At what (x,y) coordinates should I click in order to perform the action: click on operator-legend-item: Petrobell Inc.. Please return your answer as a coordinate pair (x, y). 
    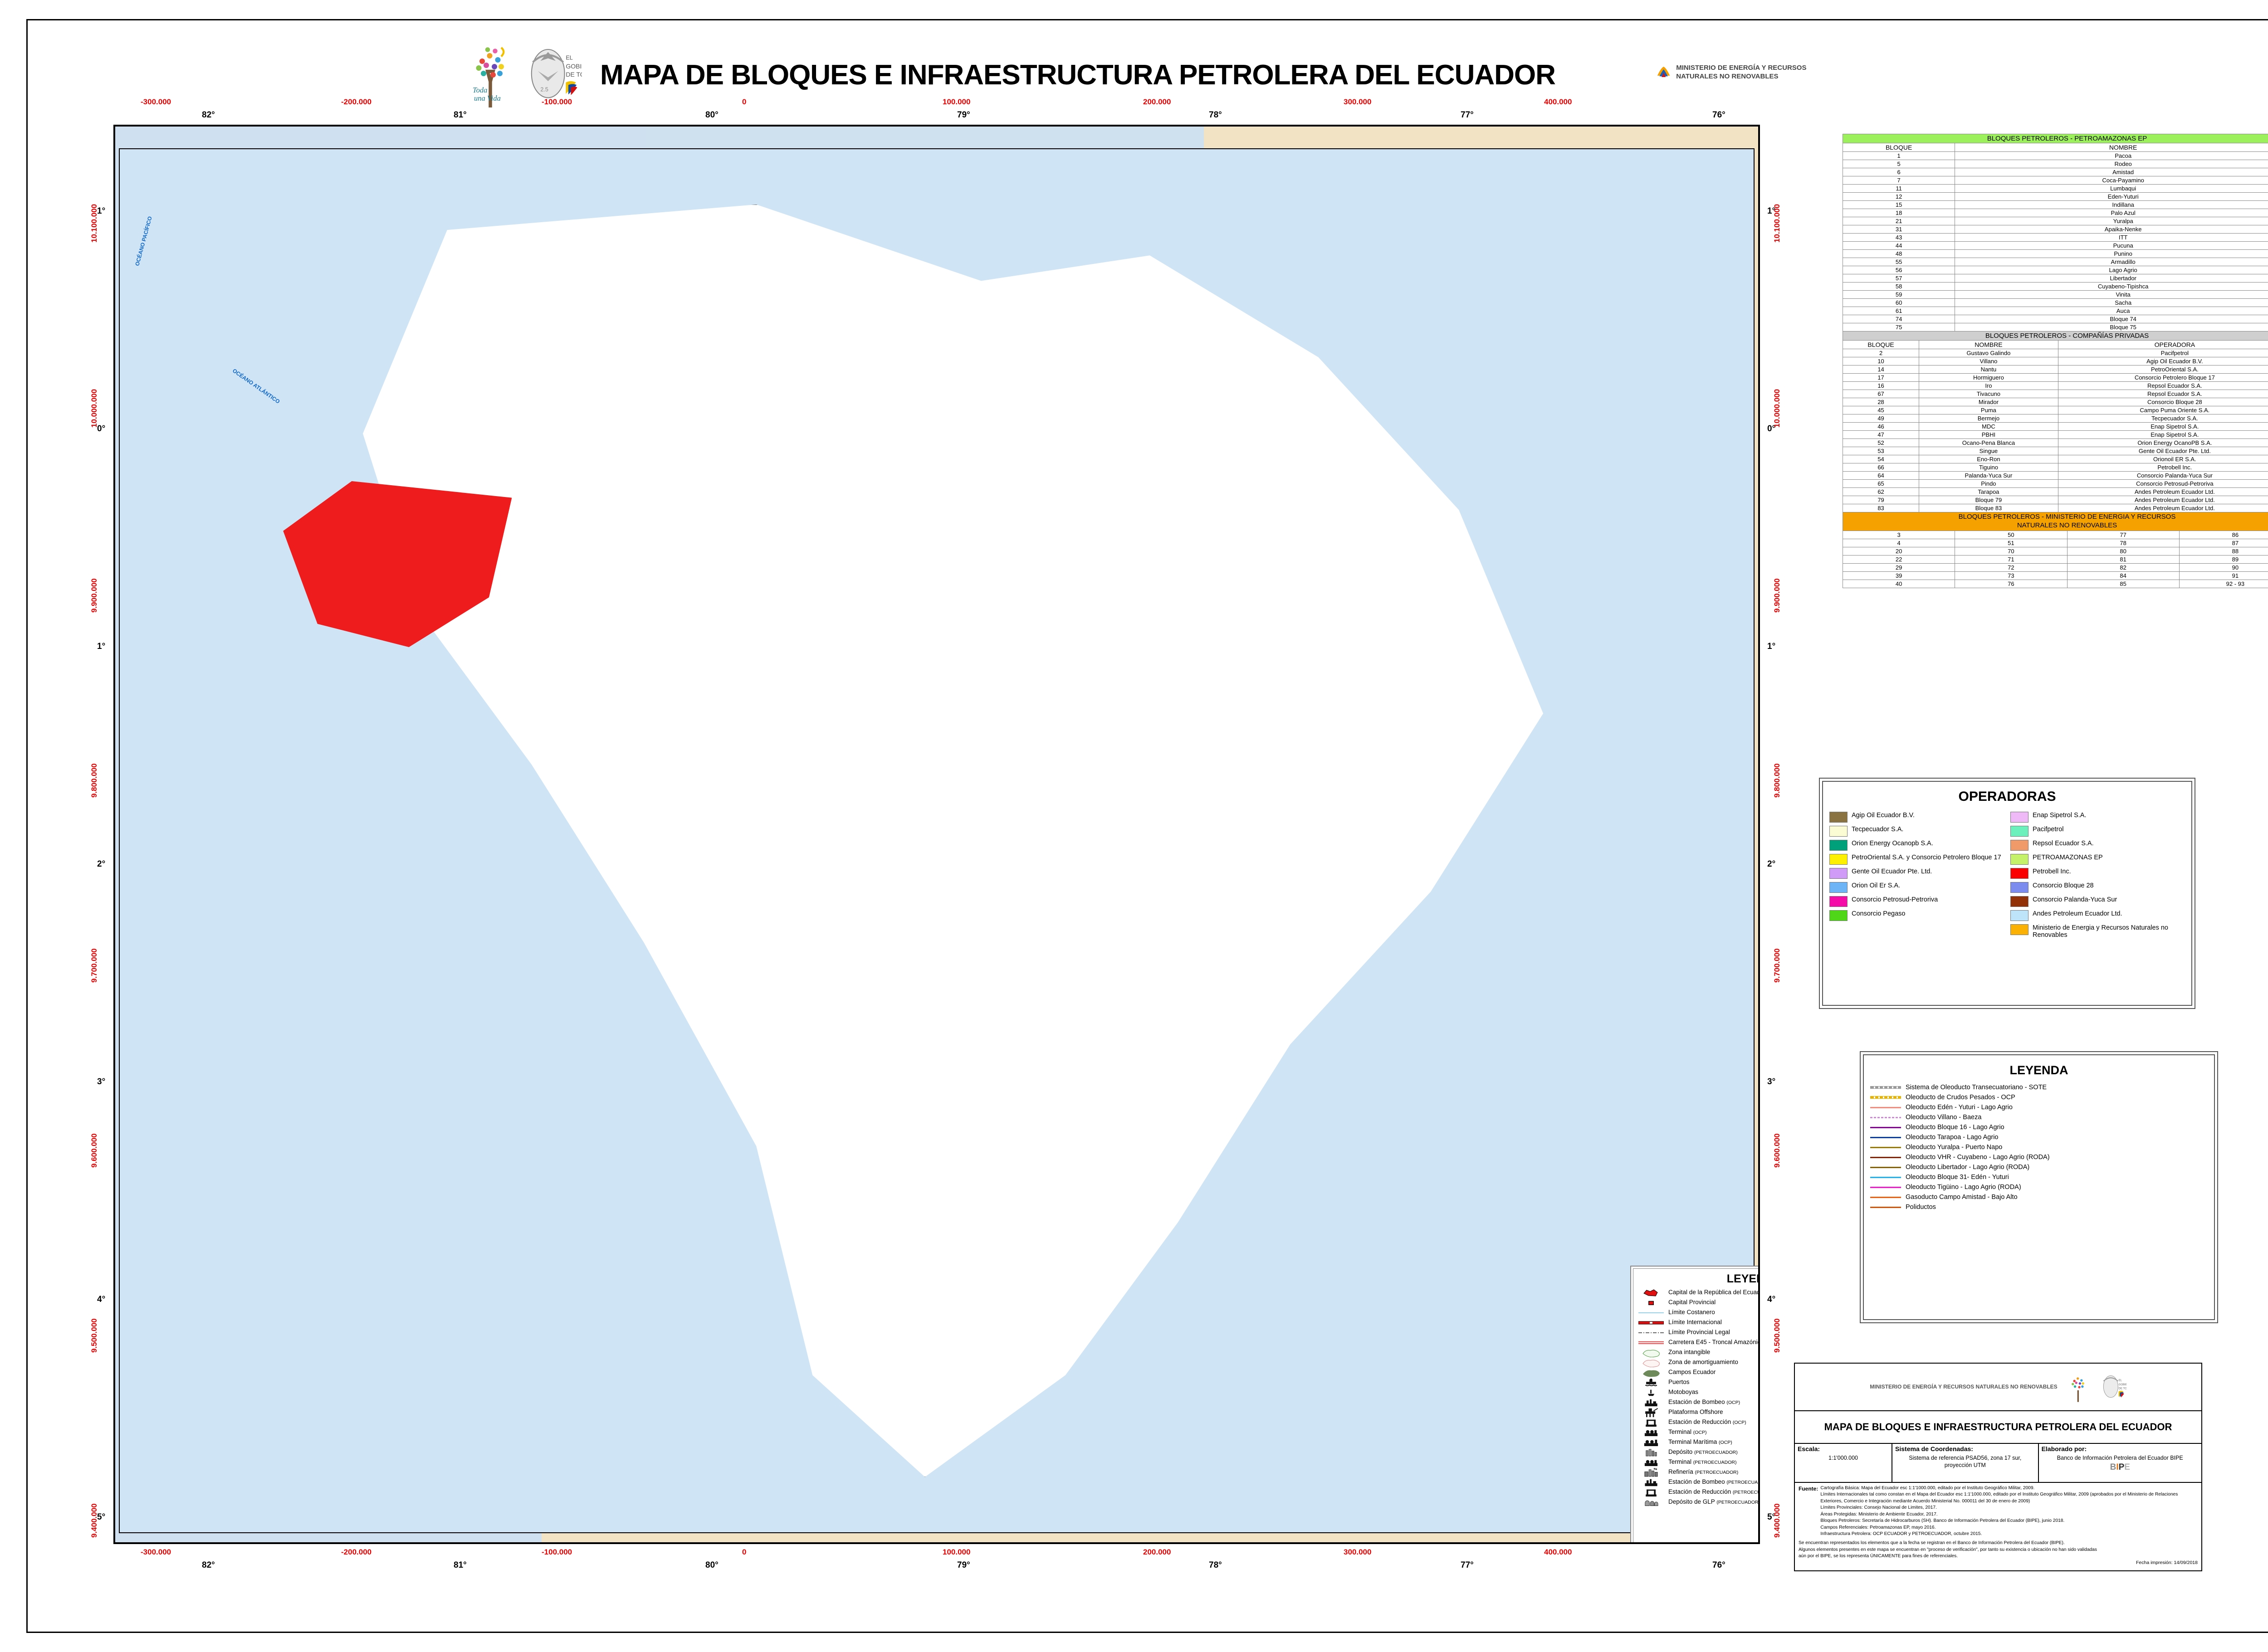
    Looking at the image, I should click on (2097, 873).